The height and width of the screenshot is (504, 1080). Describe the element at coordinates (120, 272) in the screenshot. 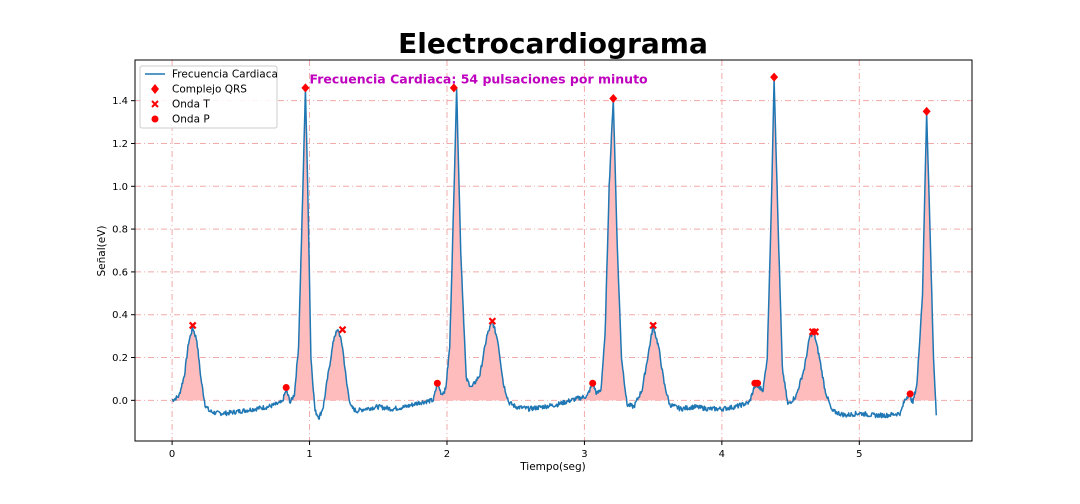

I see `y-tick-label: 0.6` at that location.